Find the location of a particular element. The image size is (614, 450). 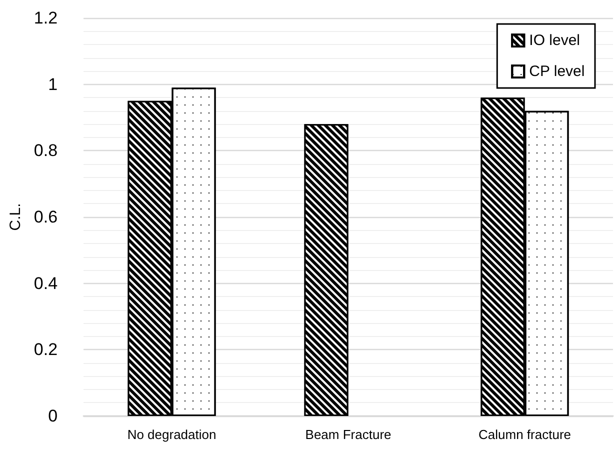

y-tick-label: 0.2 is located at coordinates (46, 350).